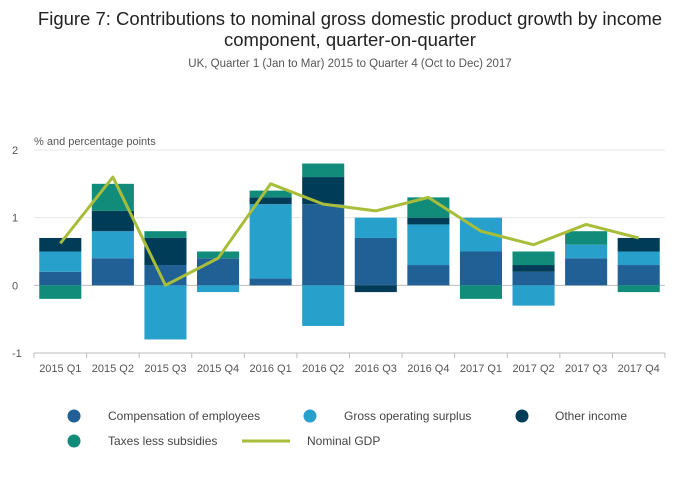  I want to click on x-tick-label: 2015 Q1, so click(60, 369).